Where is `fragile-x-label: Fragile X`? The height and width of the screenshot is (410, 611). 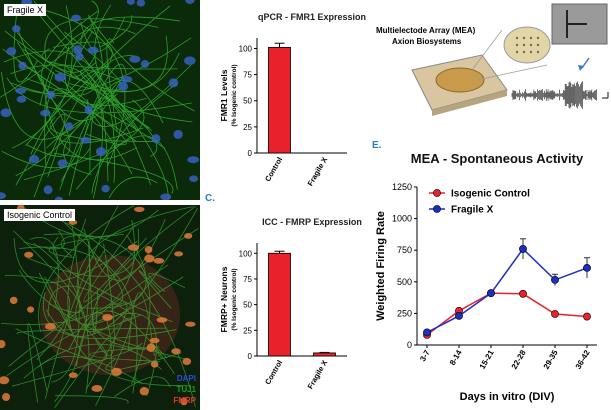 fragile-x-label: Fragile X is located at coordinates (25, 10).